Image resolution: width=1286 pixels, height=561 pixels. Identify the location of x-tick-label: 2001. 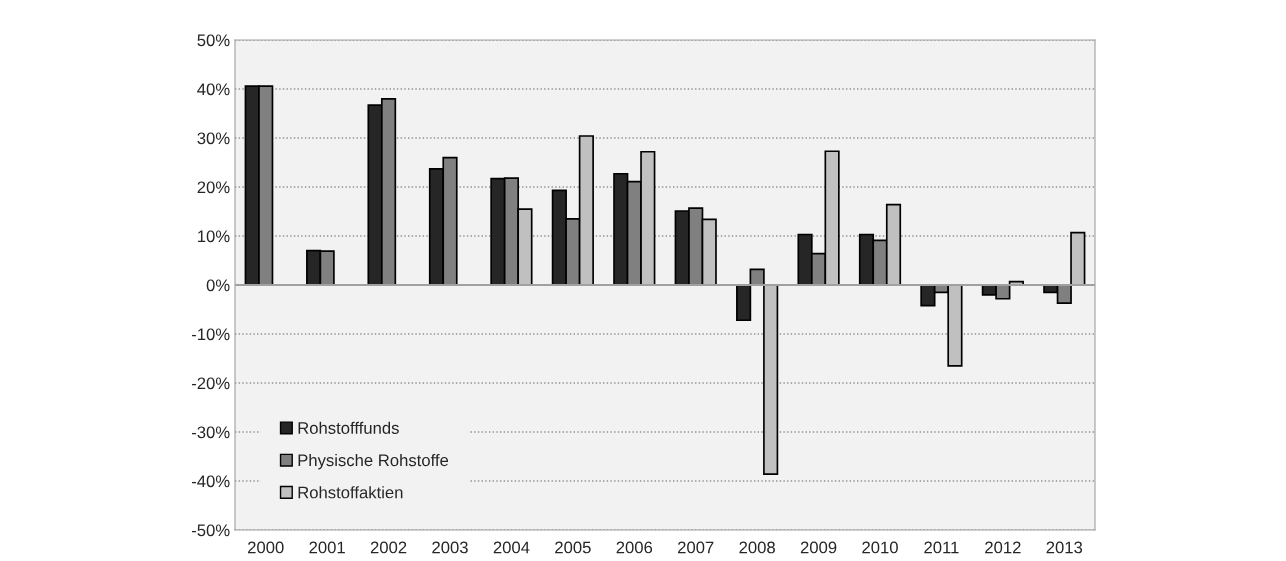
(327, 547).